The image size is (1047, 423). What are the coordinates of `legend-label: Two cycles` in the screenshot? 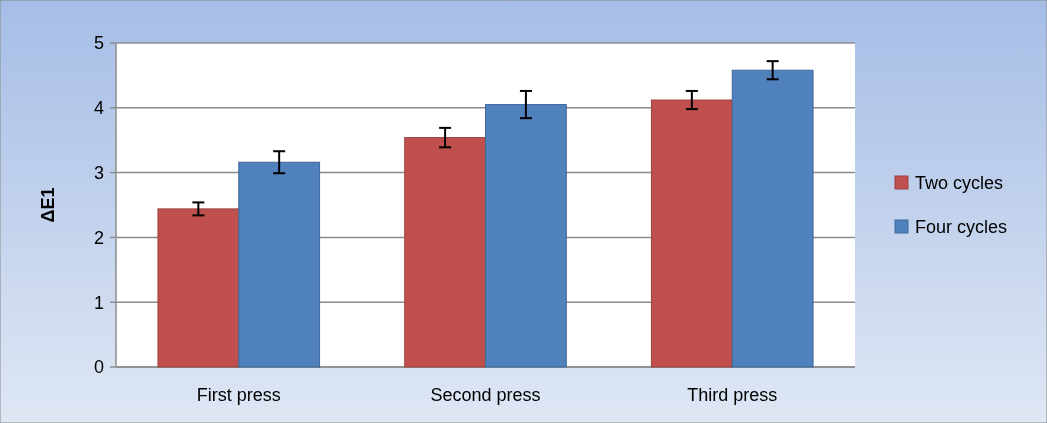 It's located at (959, 183).